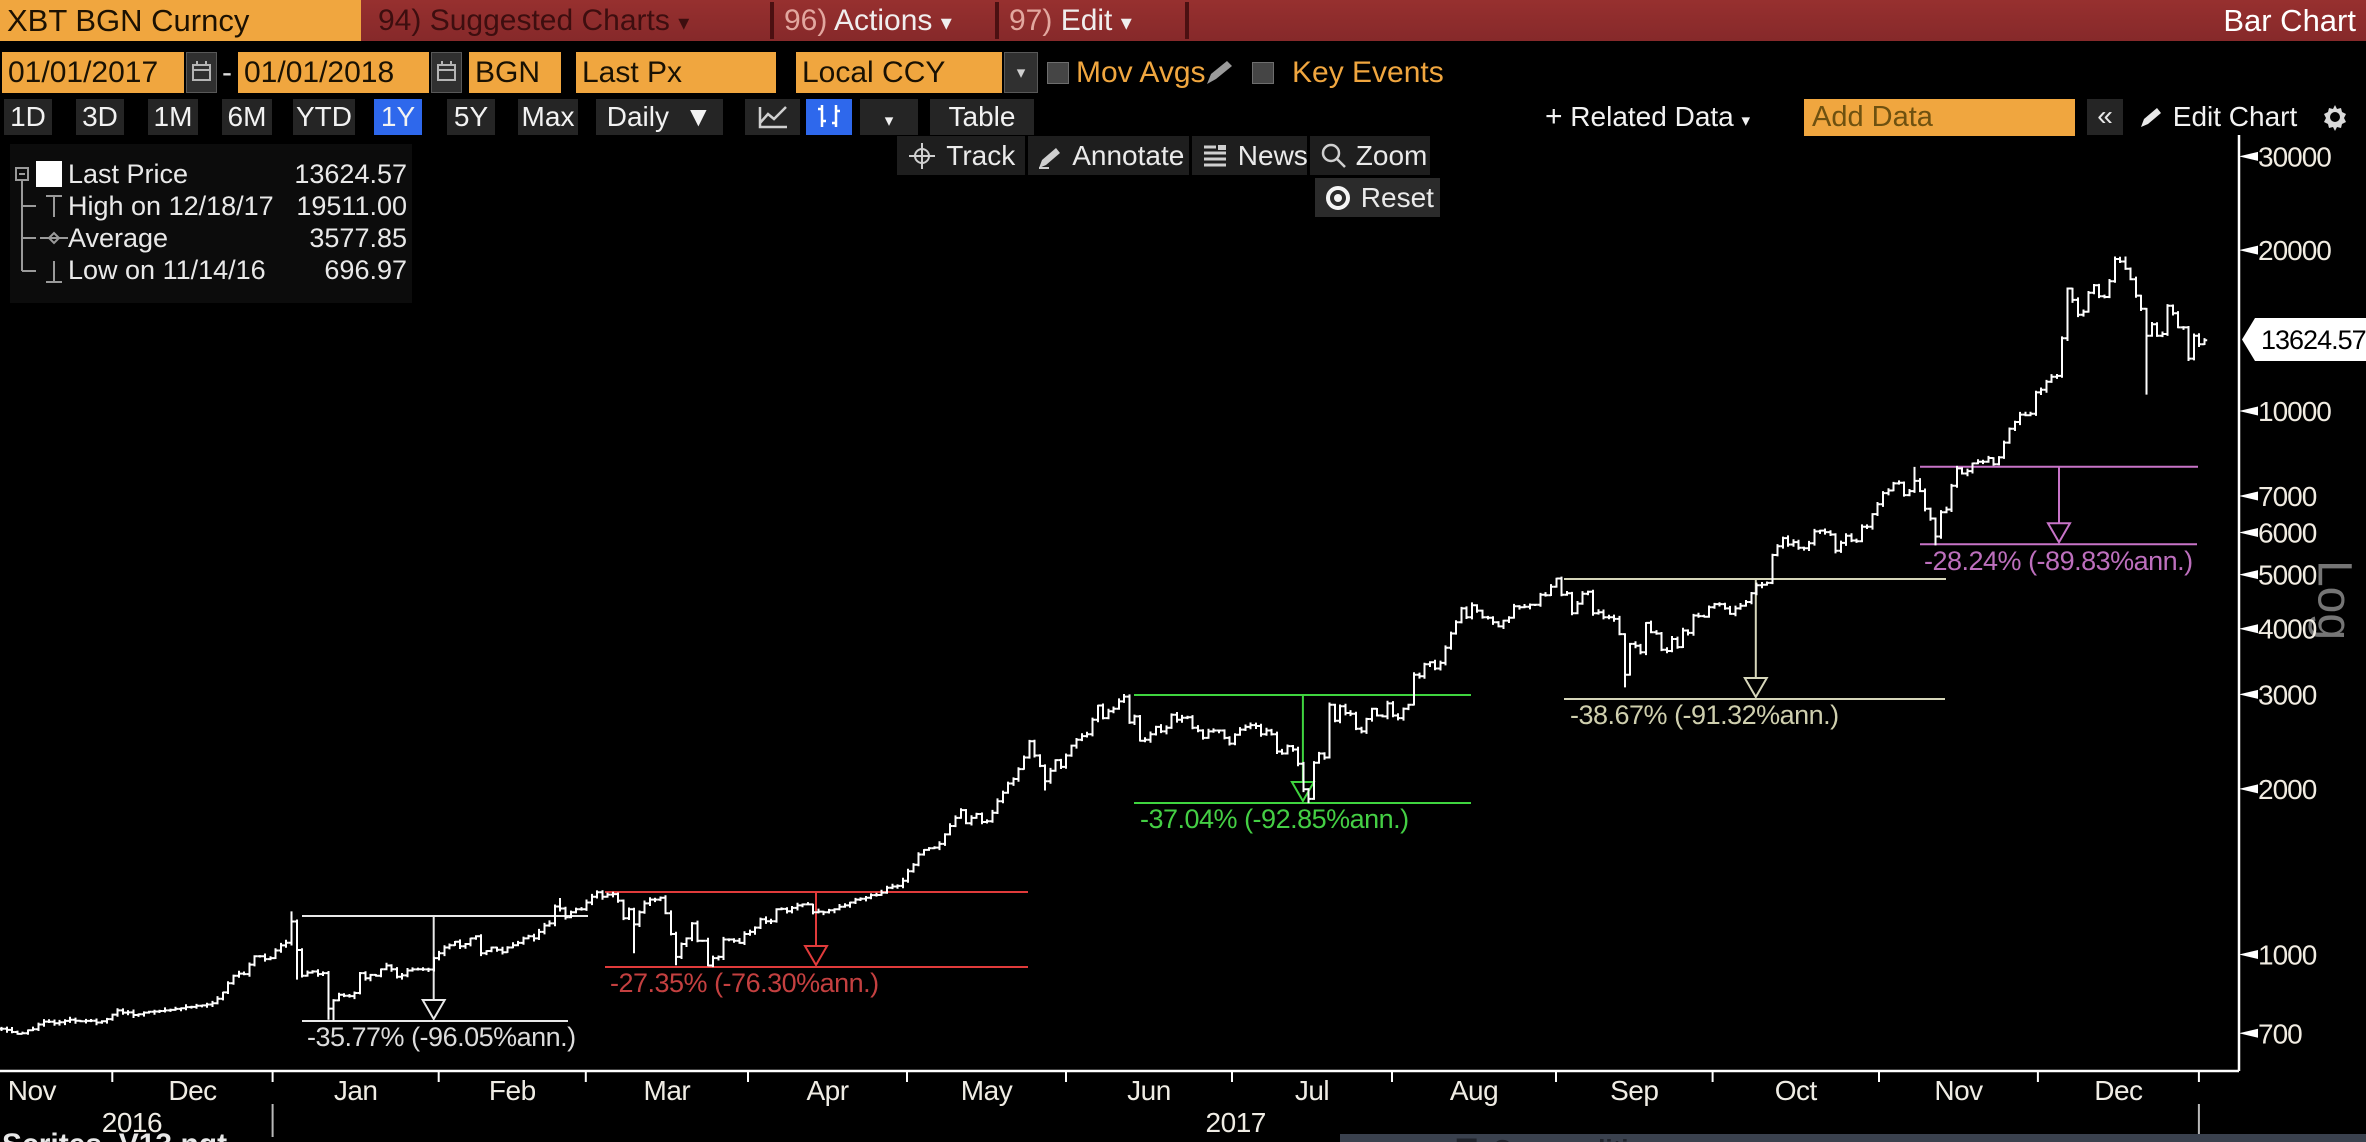  What do you see at coordinates (987, 1090) in the screenshot?
I see `svg-text: May` at bounding box center [987, 1090].